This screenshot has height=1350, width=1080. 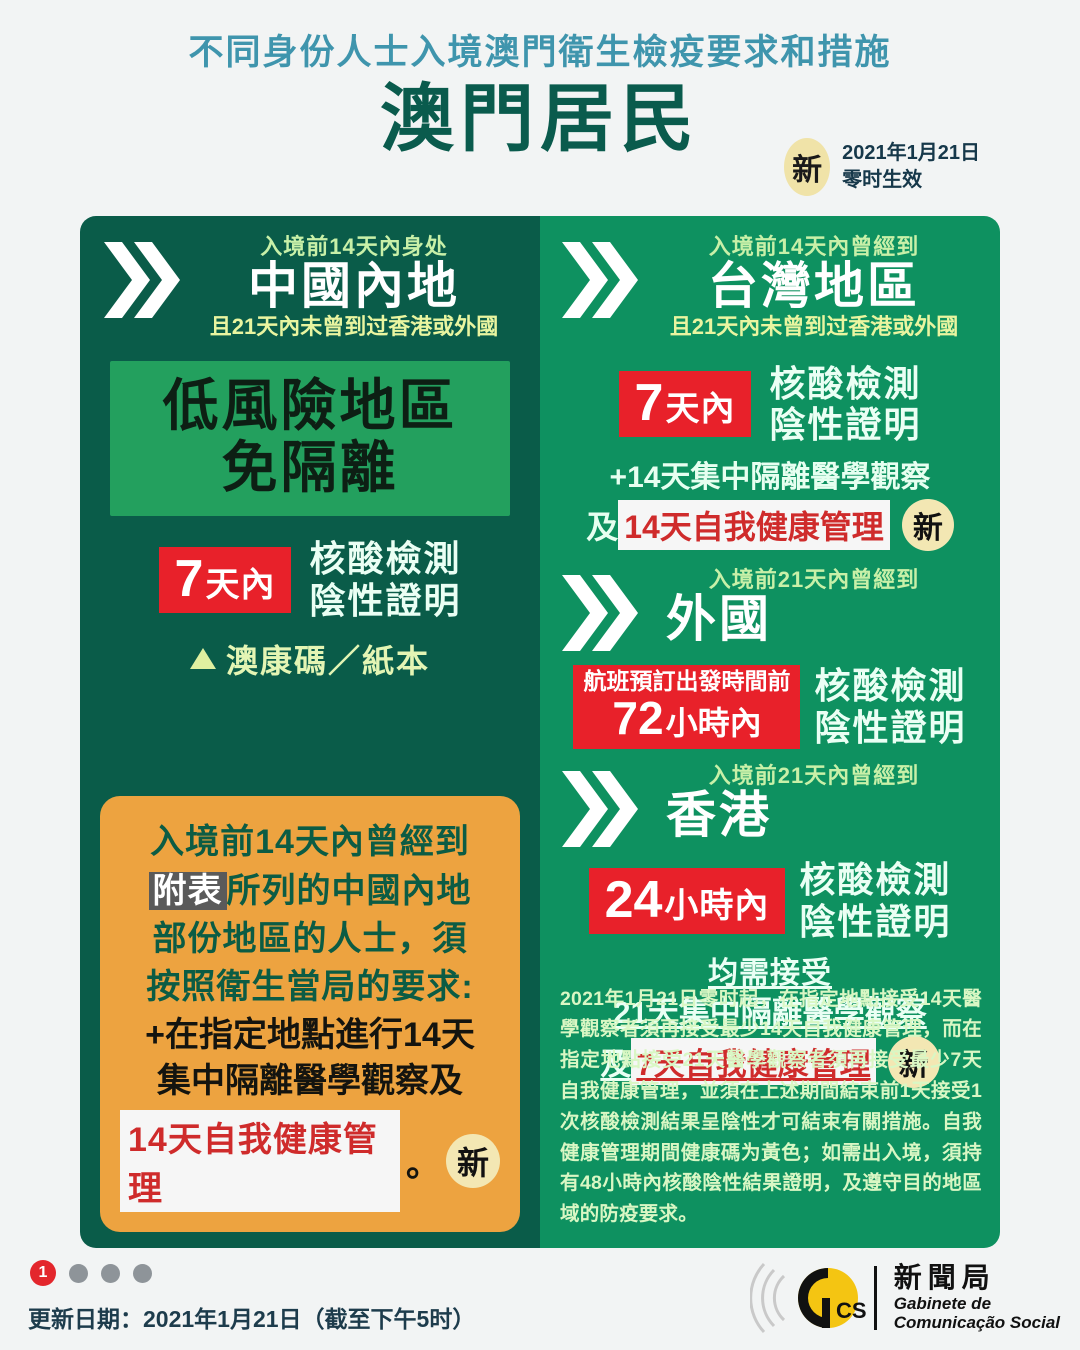 I want to click on summary-line3-prefix: 及, so click(x=616, y=1065).